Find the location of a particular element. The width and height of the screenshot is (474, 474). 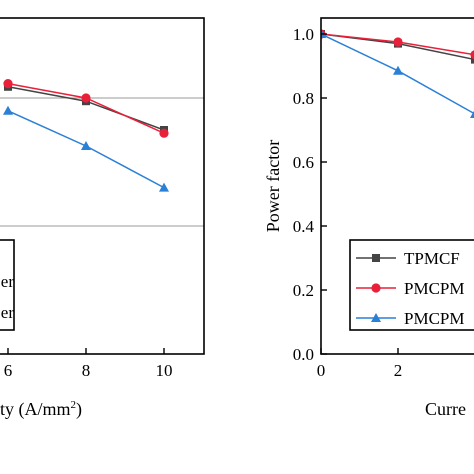

left-legend-box is located at coordinates (7, 285).